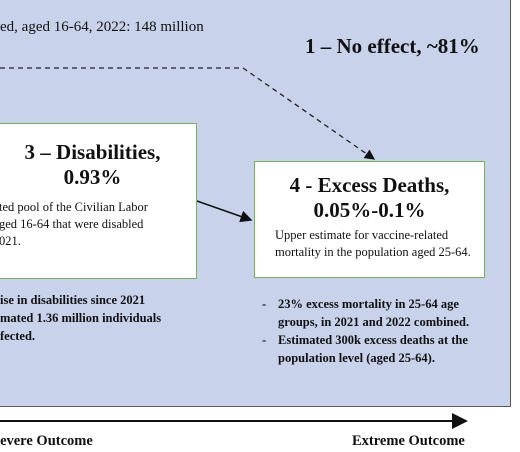  What do you see at coordinates (72, 224) in the screenshot?
I see `line: ged 16-64 that were disabled` at bounding box center [72, 224].